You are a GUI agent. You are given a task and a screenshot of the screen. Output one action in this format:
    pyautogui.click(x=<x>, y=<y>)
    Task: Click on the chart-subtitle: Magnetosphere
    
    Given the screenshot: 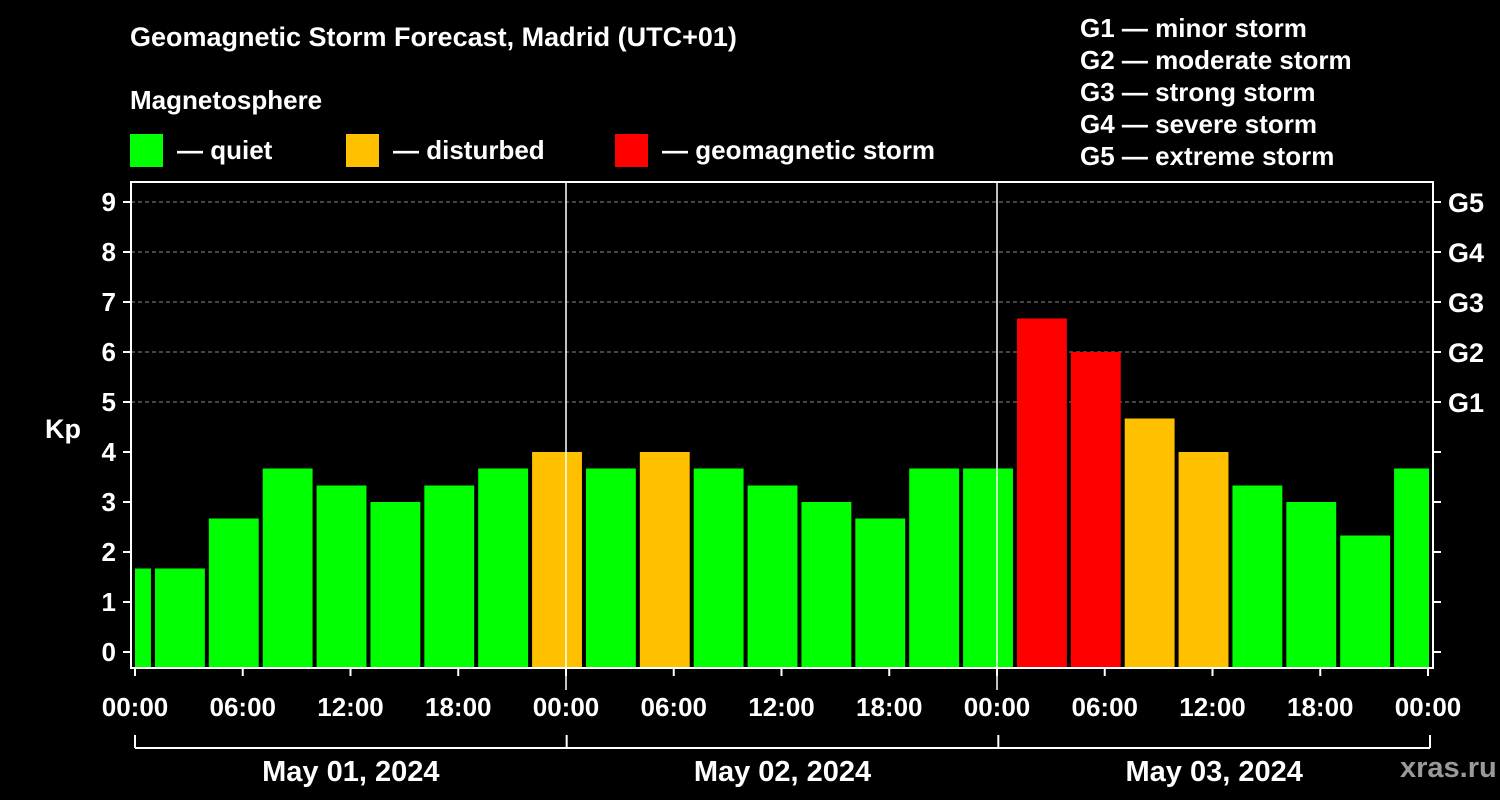 What is the action you would take?
    pyautogui.click(x=226, y=100)
    